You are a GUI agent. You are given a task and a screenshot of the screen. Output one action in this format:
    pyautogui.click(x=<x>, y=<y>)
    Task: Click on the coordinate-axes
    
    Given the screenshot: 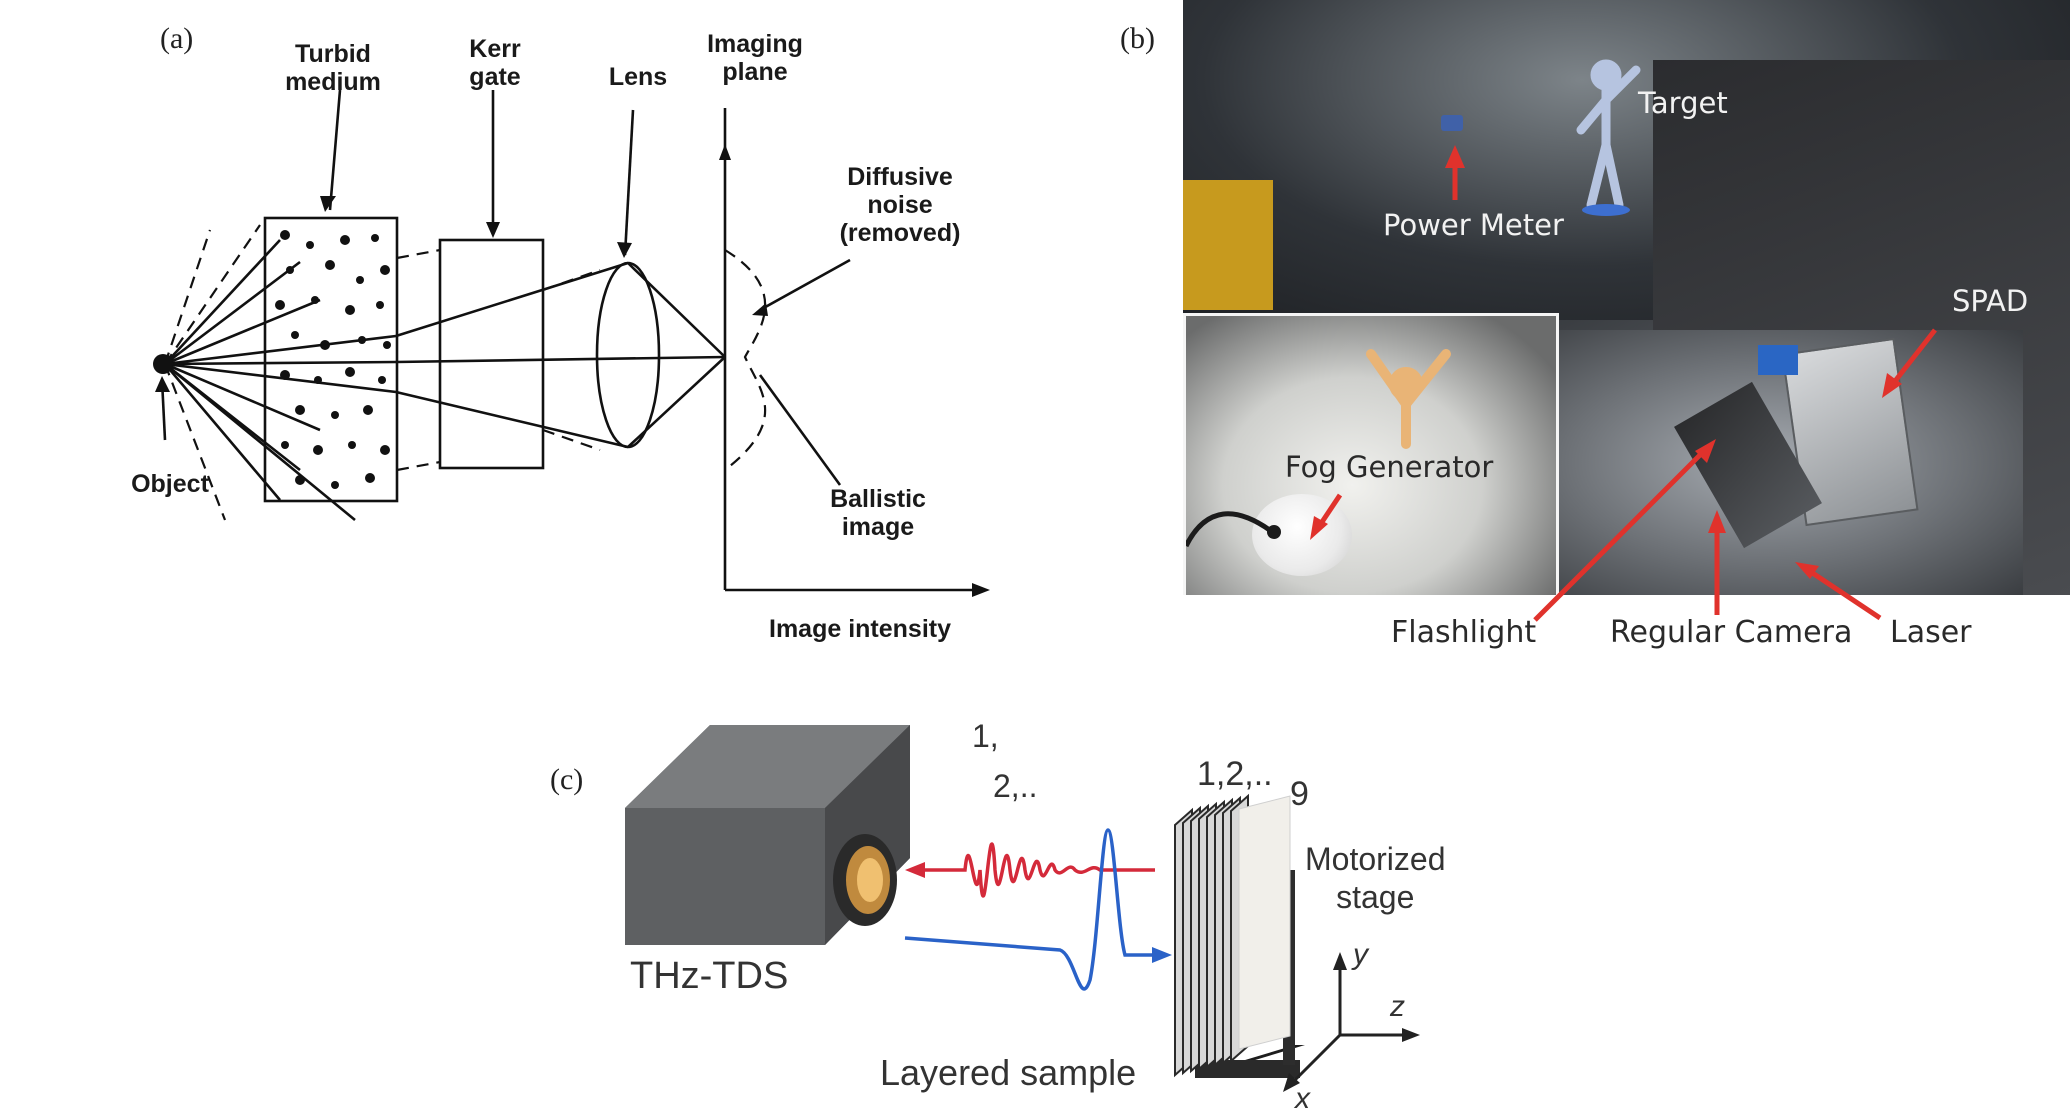 What is the action you would take?
    pyautogui.click(x=1351, y=1022)
    